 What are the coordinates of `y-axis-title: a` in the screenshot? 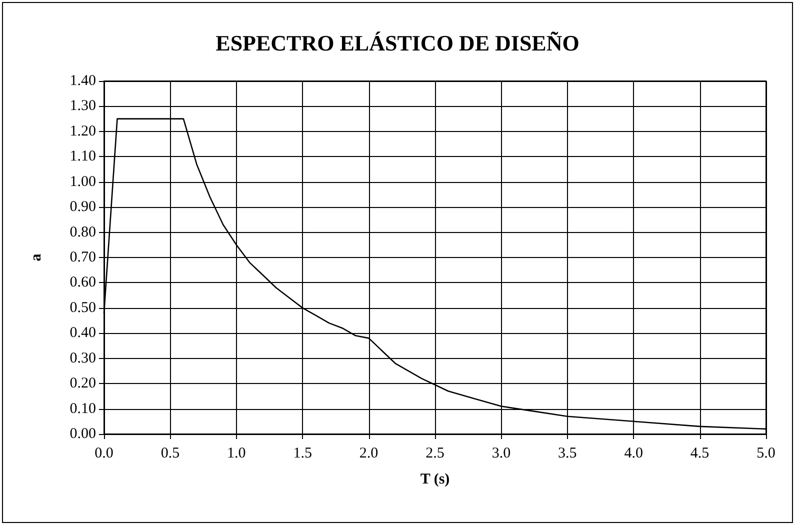 It's located at (36, 257).